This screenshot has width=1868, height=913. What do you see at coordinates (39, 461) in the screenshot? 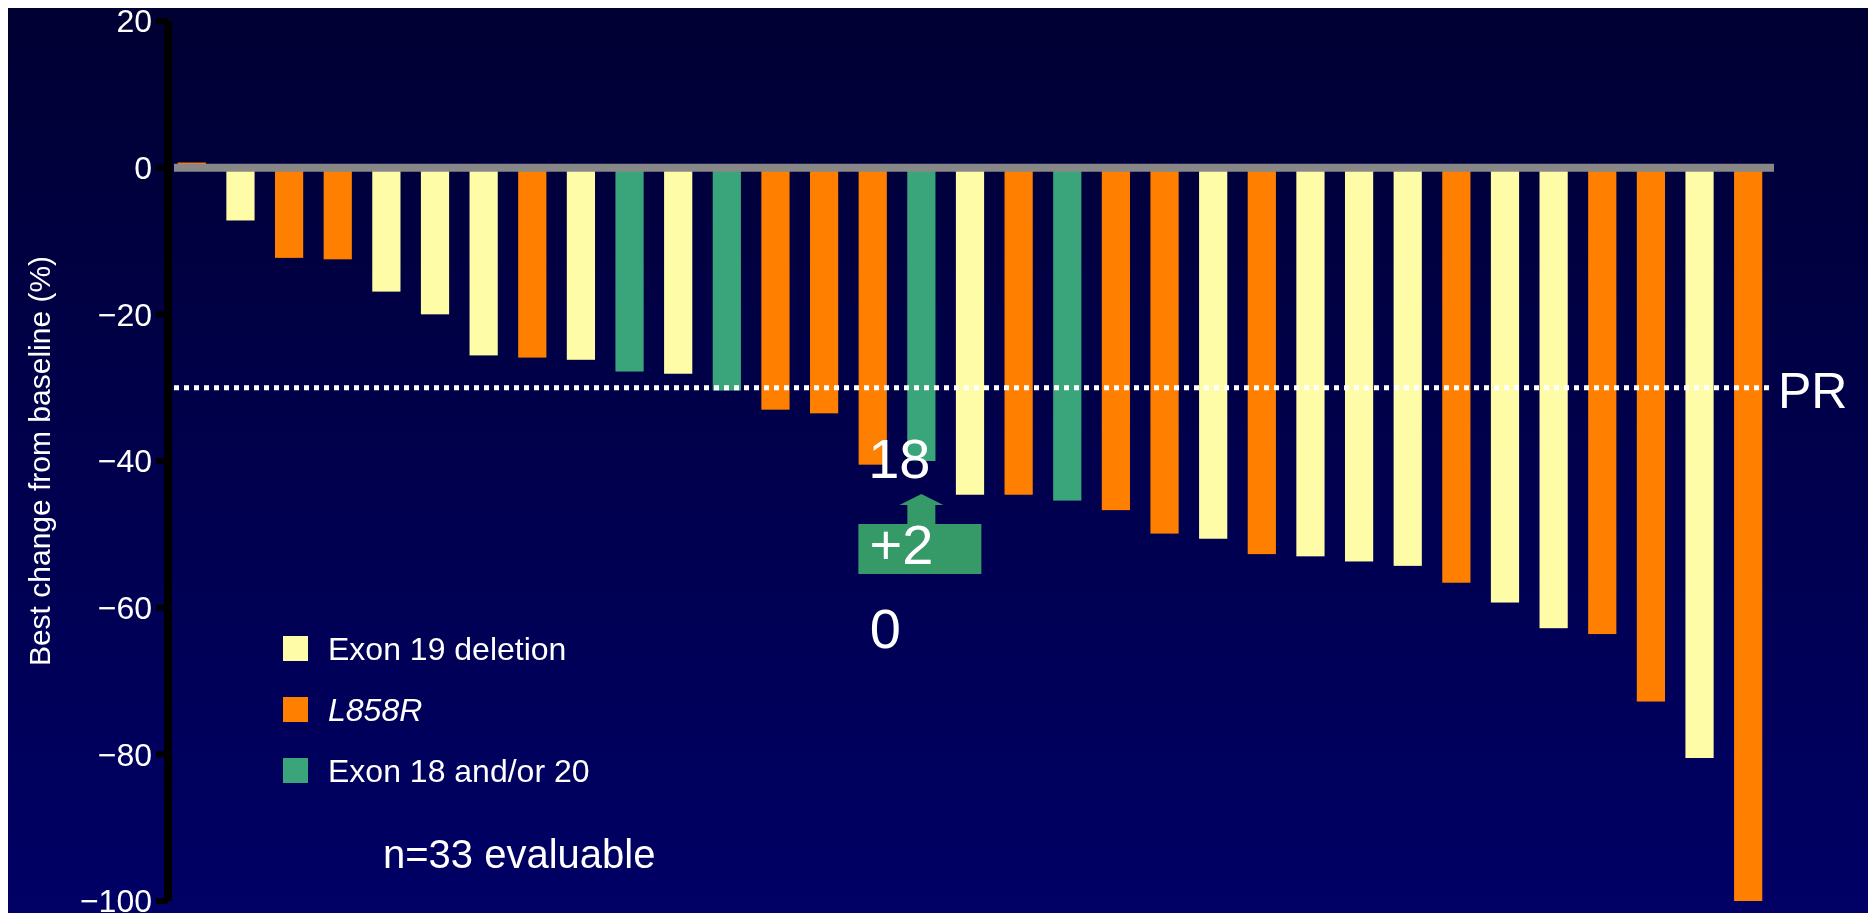
I see `y-axis-title: Best change from baseline (%)` at bounding box center [39, 461].